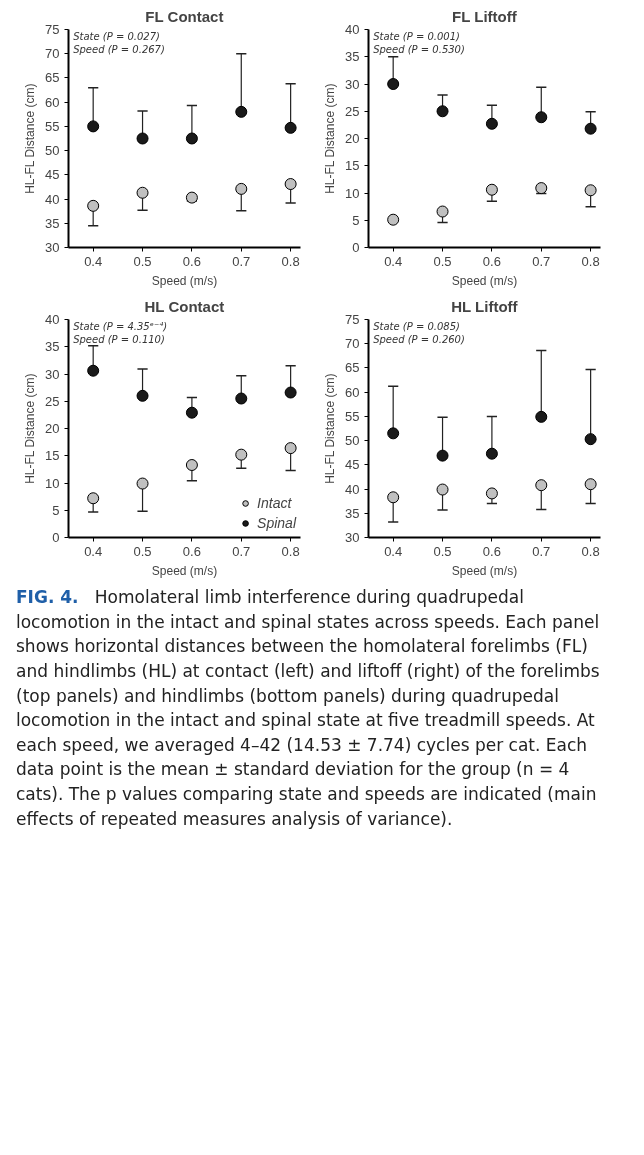 The height and width of the screenshot is (1155, 644). What do you see at coordinates (419, 49) in the screenshot?
I see `annotation: Speed (P = 0.530)` at bounding box center [419, 49].